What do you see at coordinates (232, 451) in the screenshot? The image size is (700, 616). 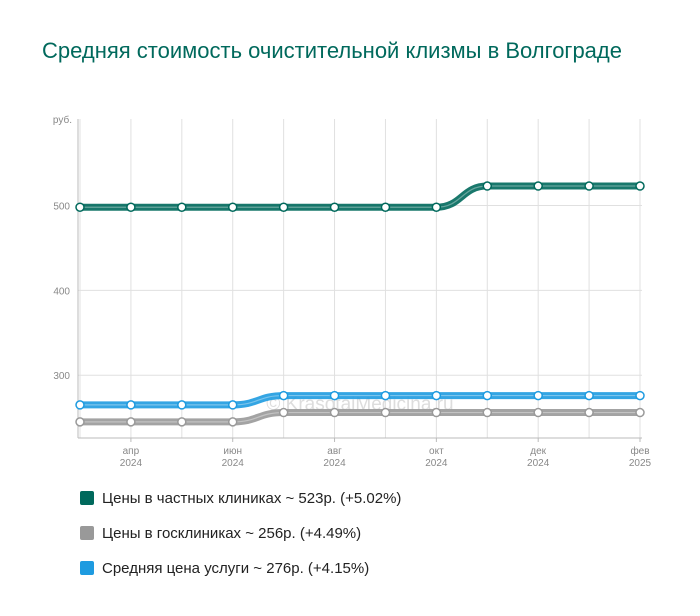 I see `x-tick-label-month: июн` at bounding box center [232, 451].